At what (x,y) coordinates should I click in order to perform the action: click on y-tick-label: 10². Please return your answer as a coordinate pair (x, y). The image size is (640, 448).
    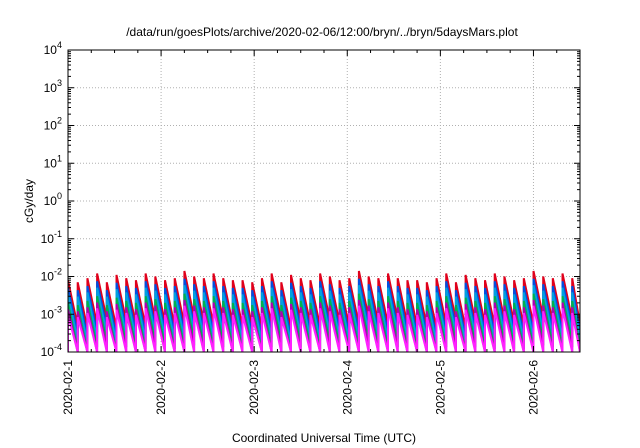
    Looking at the image, I should click on (53, 124).